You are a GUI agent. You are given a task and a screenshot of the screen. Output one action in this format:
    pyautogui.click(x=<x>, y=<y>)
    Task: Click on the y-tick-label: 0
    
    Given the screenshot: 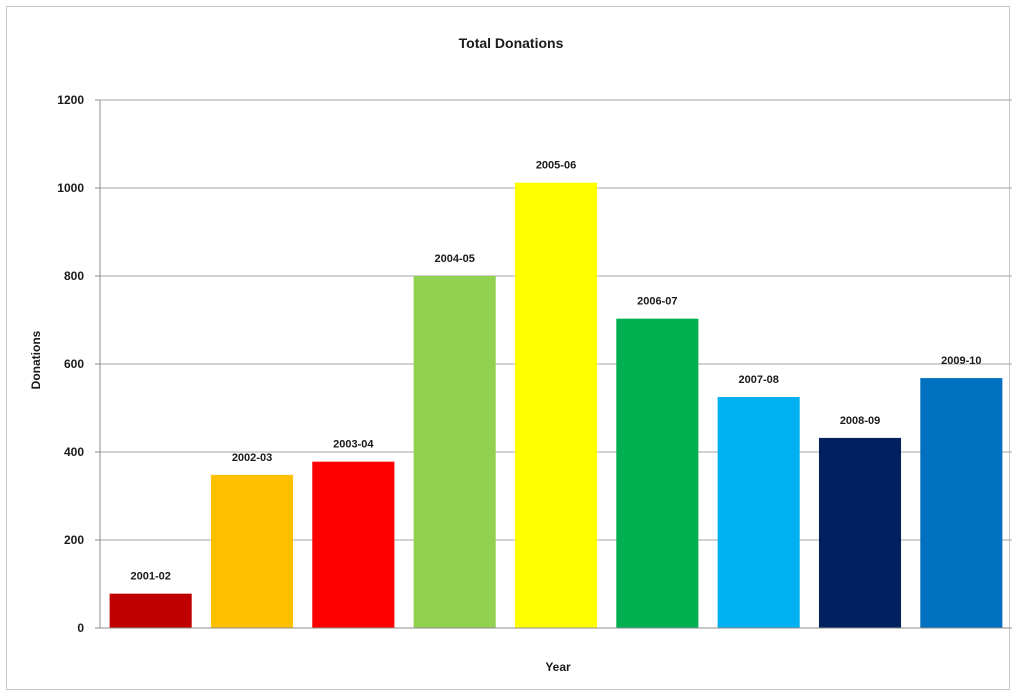 What is the action you would take?
    pyautogui.click(x=80, y=628)
    